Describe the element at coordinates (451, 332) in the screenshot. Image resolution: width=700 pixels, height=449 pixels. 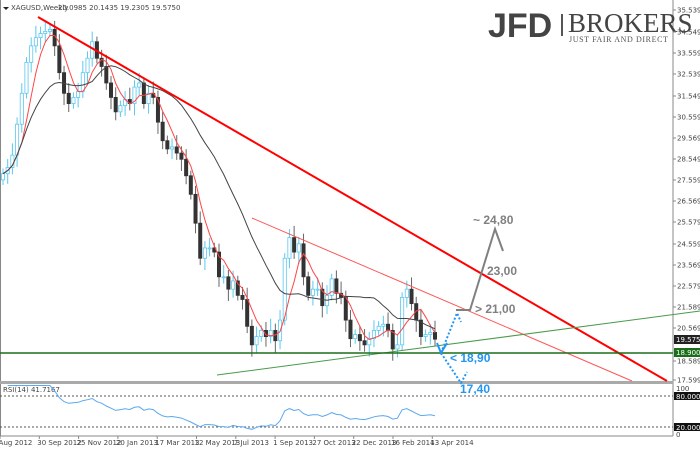
I see `bounce-projection-path` at that location.